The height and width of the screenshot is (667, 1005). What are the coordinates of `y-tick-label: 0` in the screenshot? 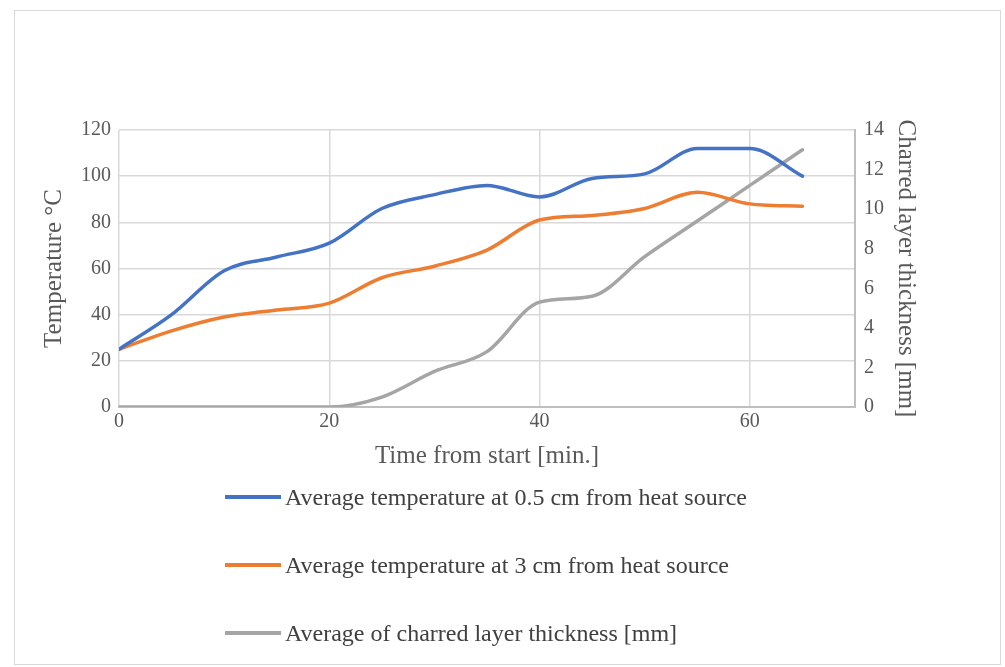 It's located at (106, 405).